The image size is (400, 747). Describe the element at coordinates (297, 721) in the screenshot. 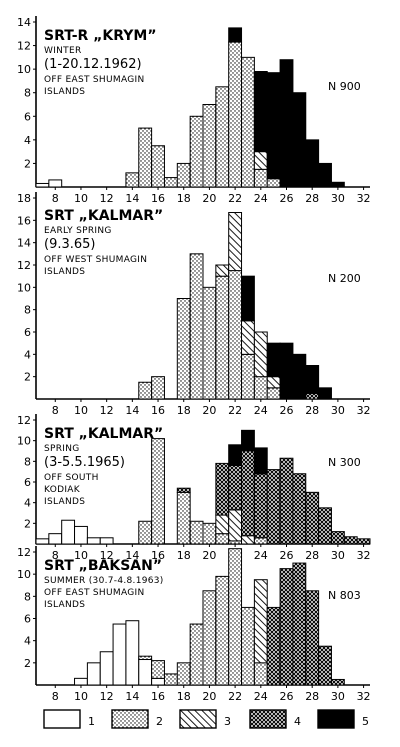

I see `legend-label-4: 4` at that location.